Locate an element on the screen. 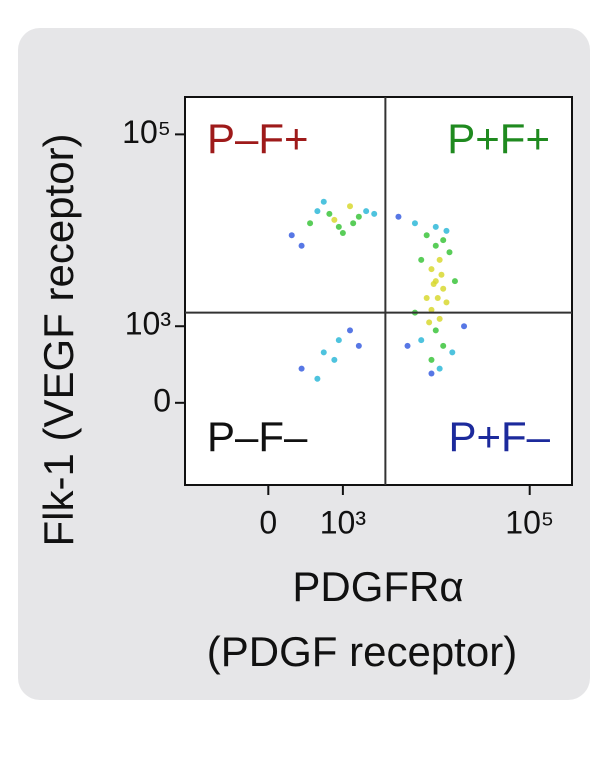  x-tick-label: 0 is located at coordinates (268, 522).